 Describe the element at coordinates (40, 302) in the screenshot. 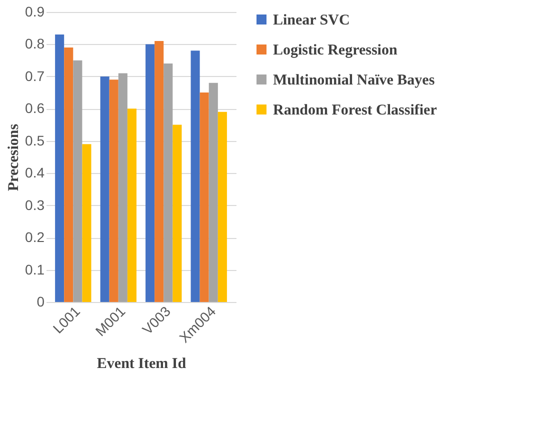

I see `y-tick-label: 0` at that location.